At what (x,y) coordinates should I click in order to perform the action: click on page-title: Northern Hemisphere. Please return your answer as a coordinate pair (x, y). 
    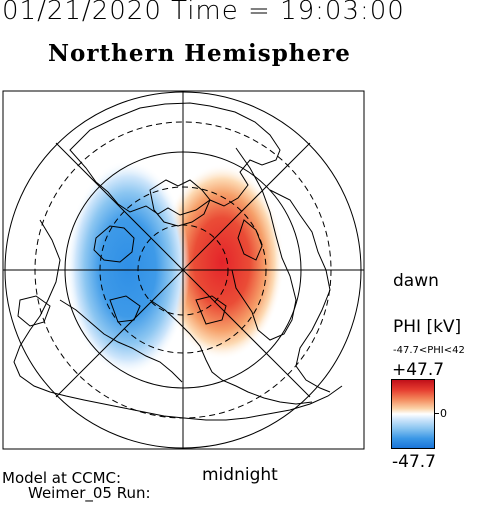
    Looking at the image, I should click on (199, 53).